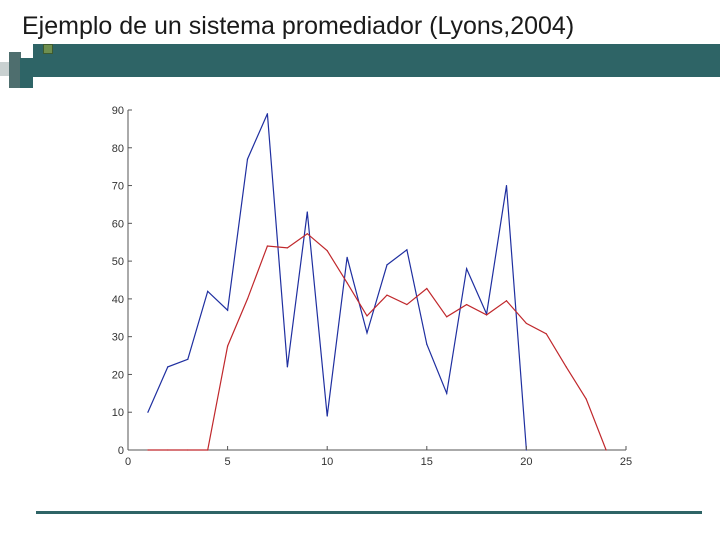 The width and height of the screenshot is (720, 540). What do you see at coordinates (121, 451) in the screenshot?
I see `y-tick-label: 0` at bounding box center [121, 451].